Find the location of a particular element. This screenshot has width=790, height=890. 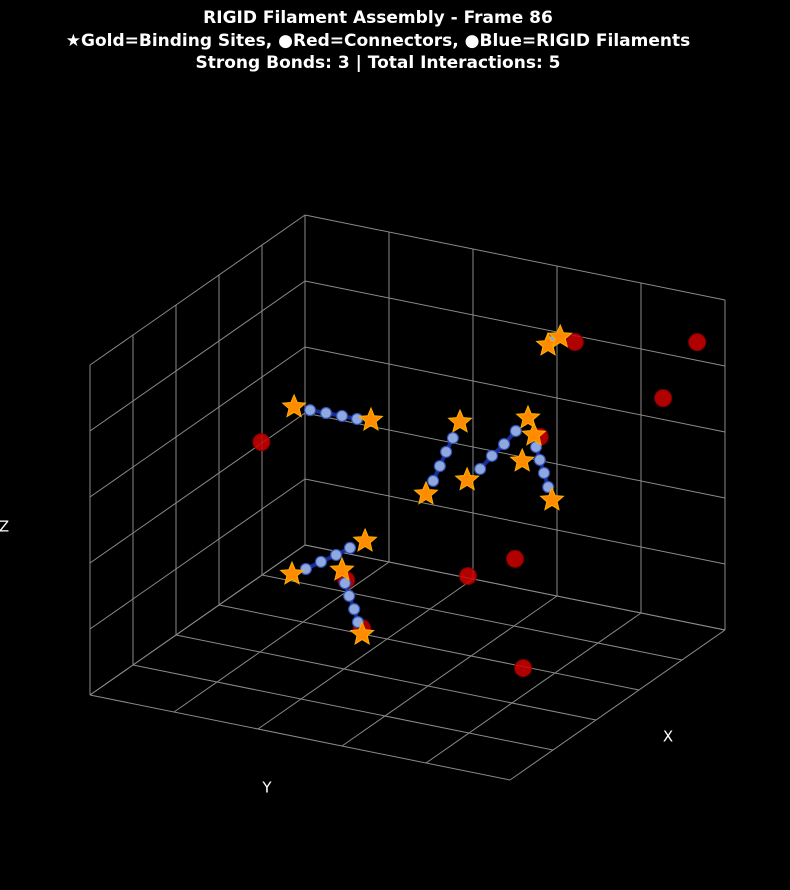

y-axis-label: Y is located at coordinates (266, 788).